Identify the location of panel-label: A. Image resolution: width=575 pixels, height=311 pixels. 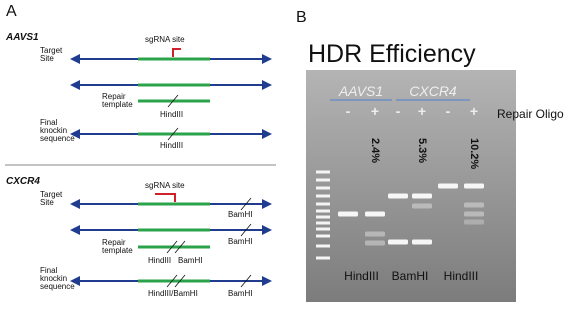
(11, 11).